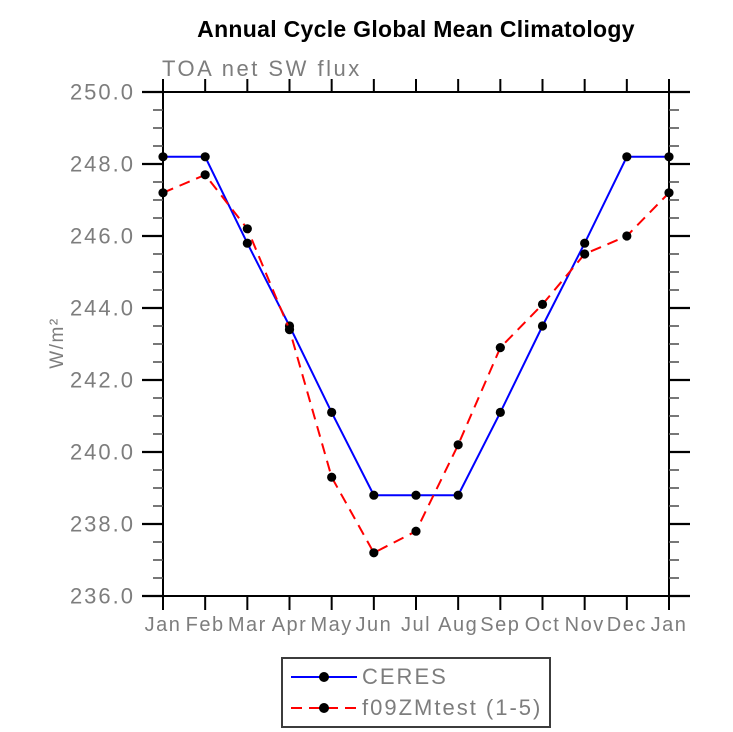 This screenshot has width=733, height=732. I want to click on y-tick-label: 244.0, so click(102, 308).